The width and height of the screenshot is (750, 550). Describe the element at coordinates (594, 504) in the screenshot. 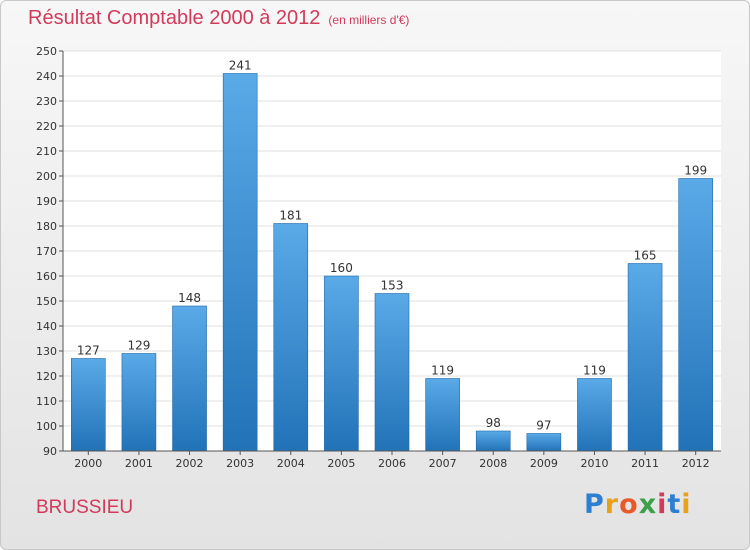

I see `logo-letter: P` at that location.